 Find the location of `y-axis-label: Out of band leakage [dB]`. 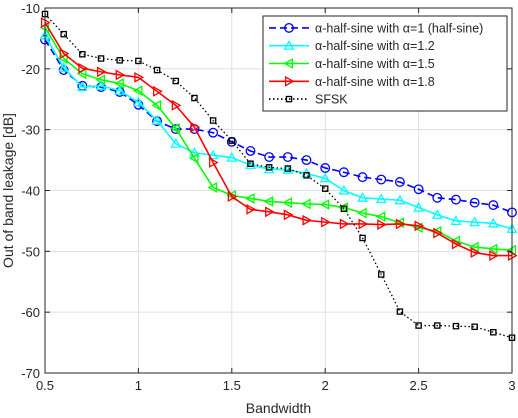

y-axis-label: Out of band leakage [dB] is located at coordinates (8, 190).